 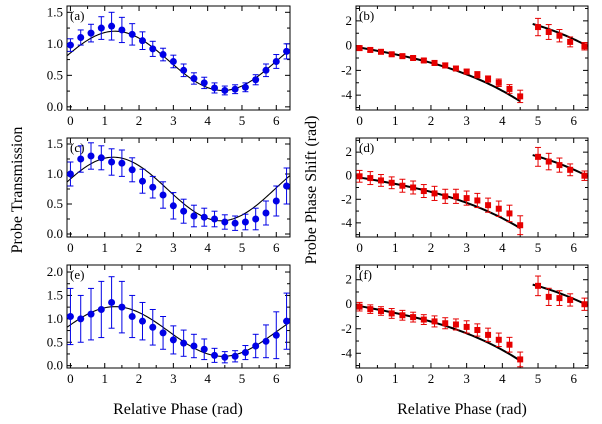 I want to click on fit-curve-left, so click(x=440, y=74).